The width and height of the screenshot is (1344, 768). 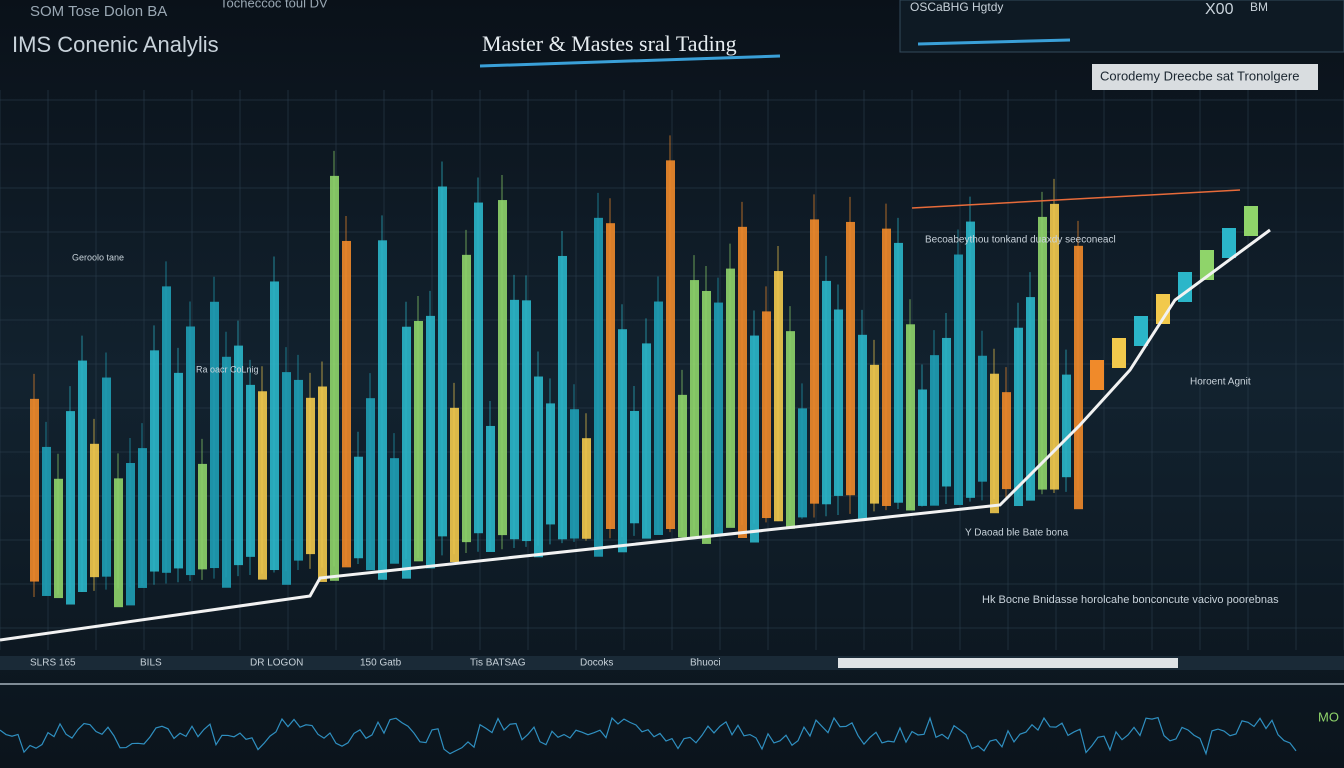 I want to click on underline, so click(x=630, y=61).